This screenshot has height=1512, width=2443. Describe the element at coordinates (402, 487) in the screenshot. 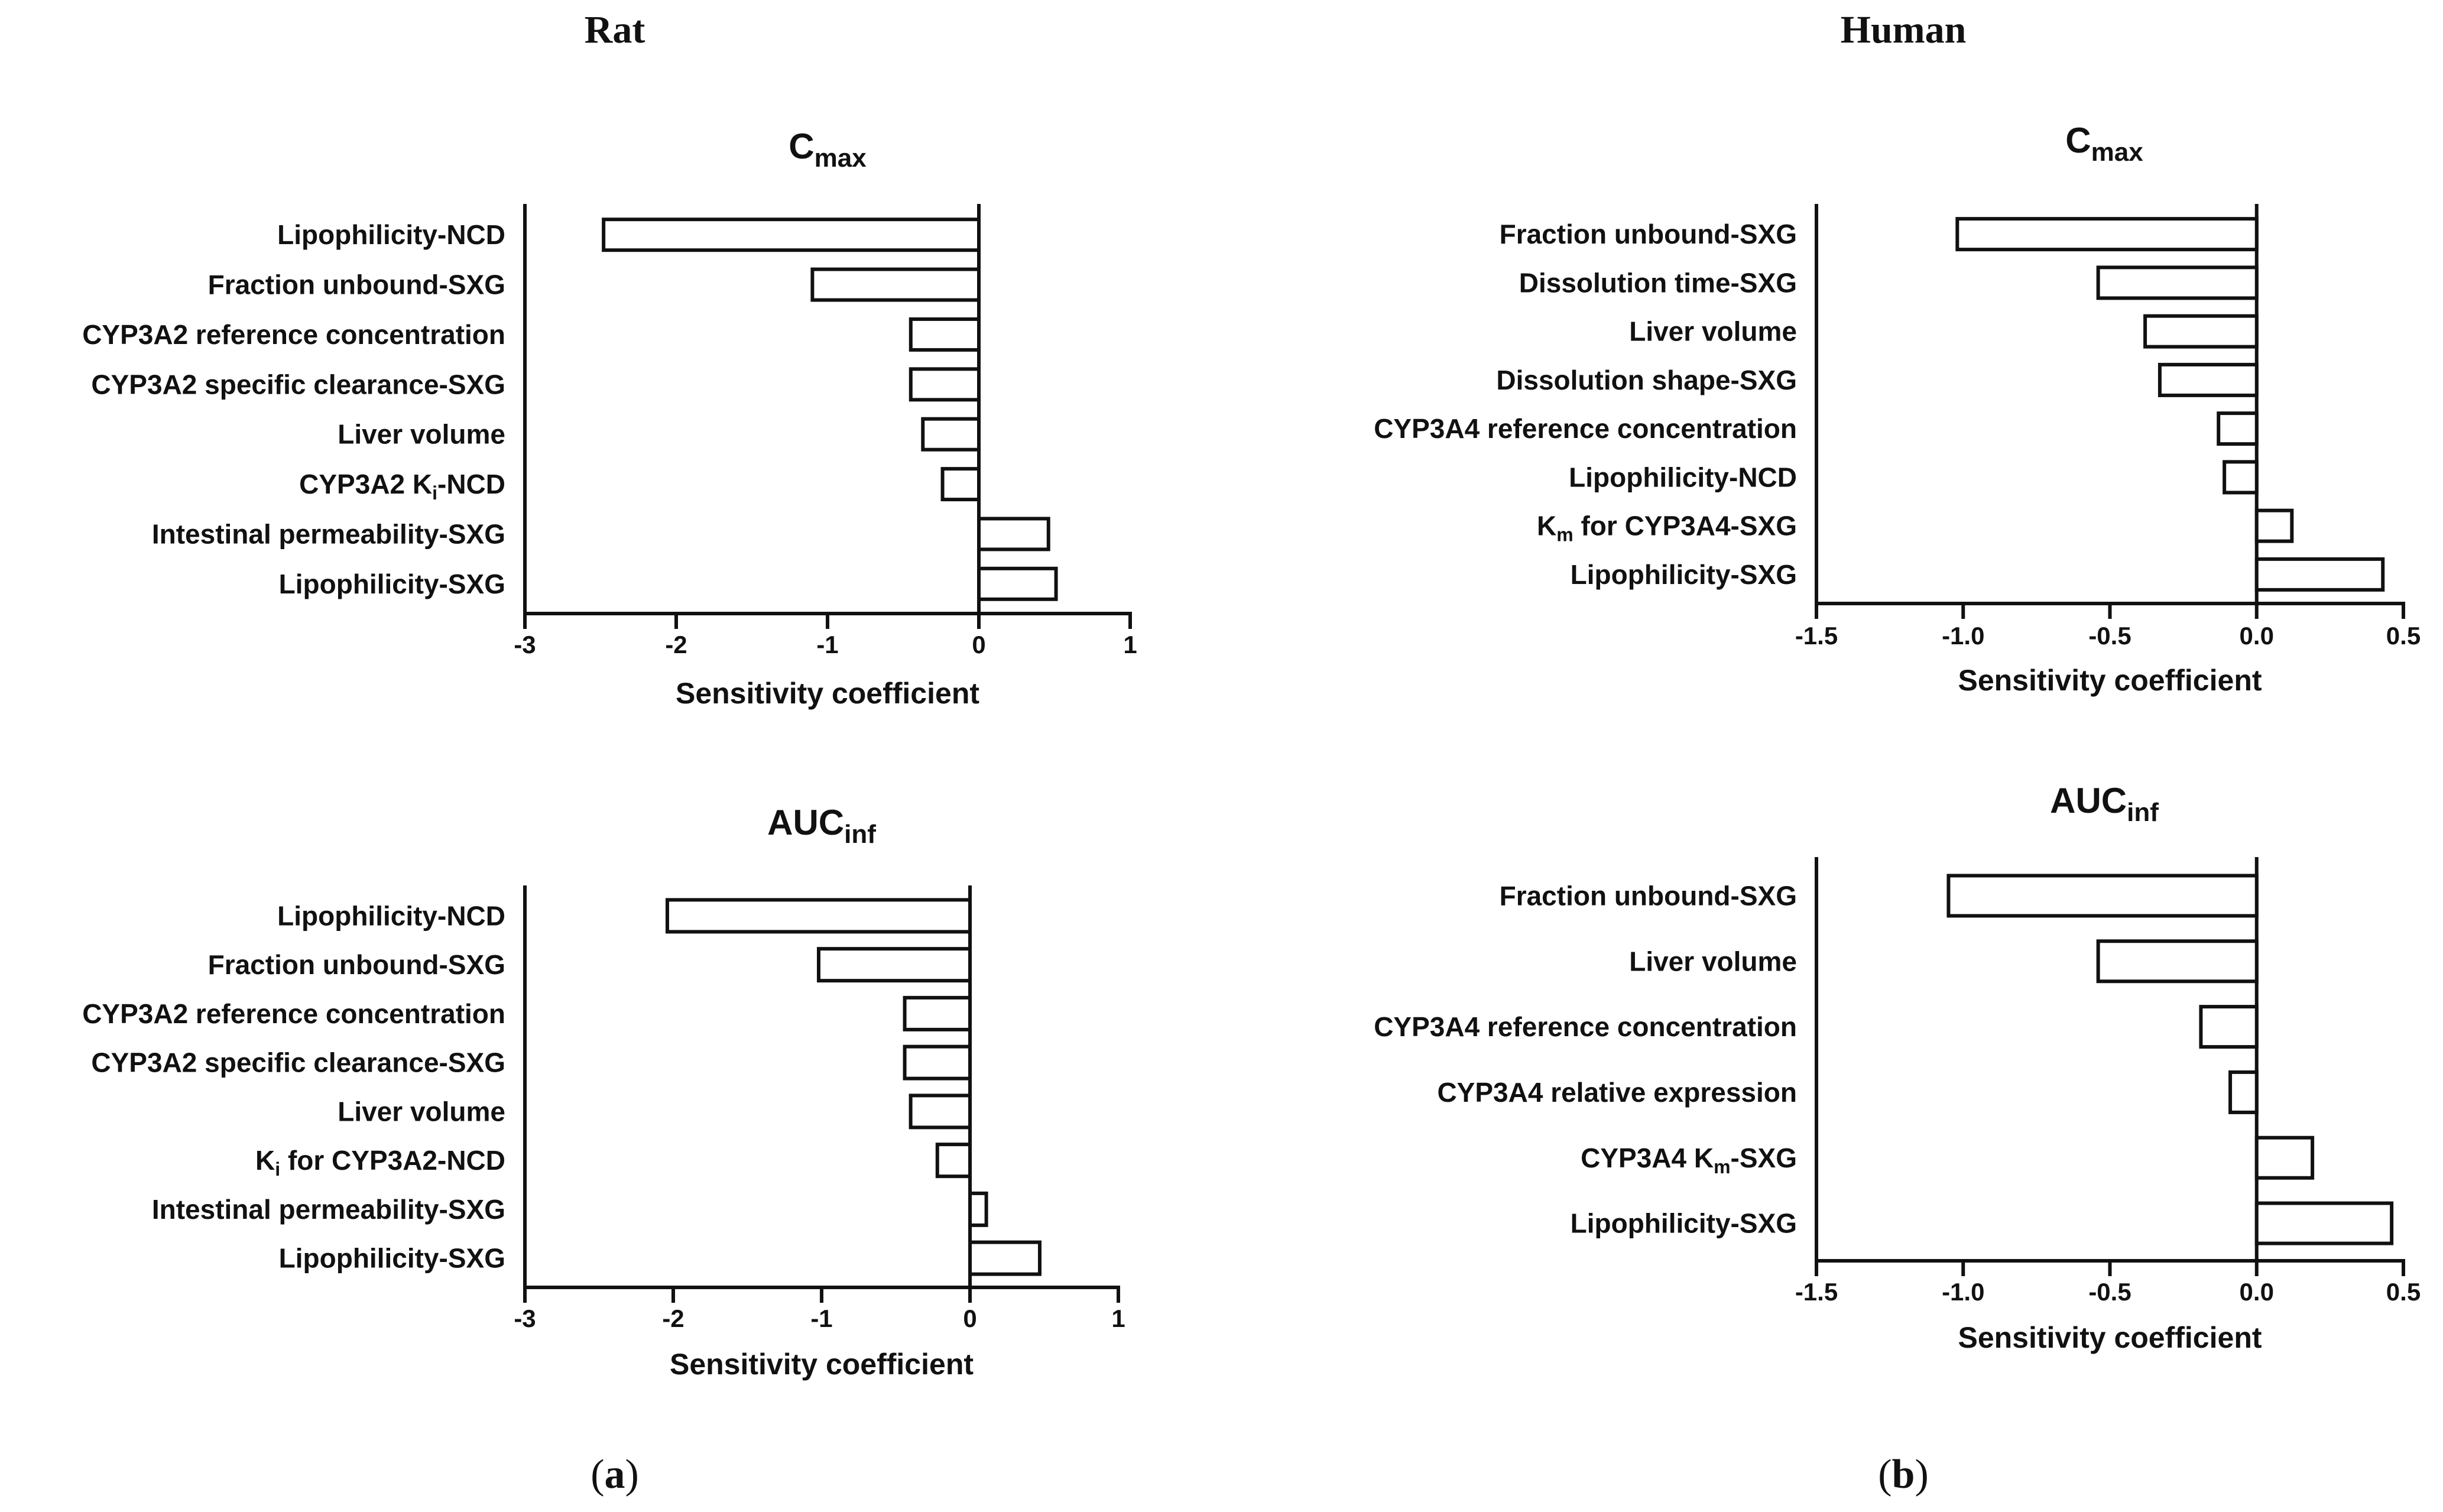

I see `category-label: CYP3A2 Ki-NCD` at that location.